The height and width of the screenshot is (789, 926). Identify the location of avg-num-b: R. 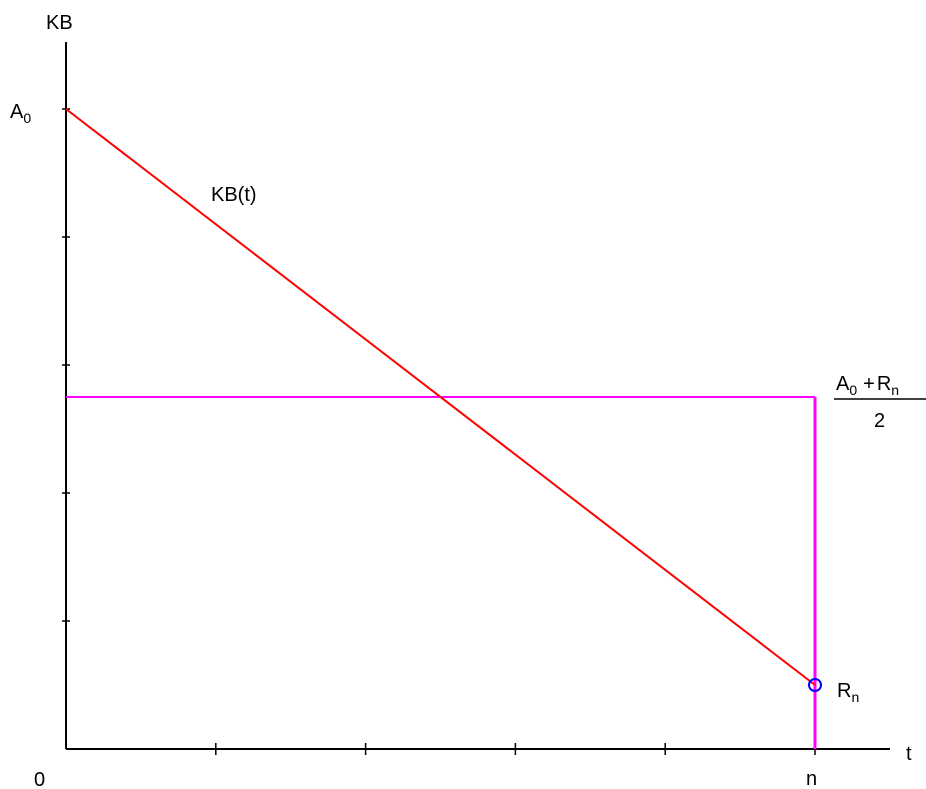
(884, 384).